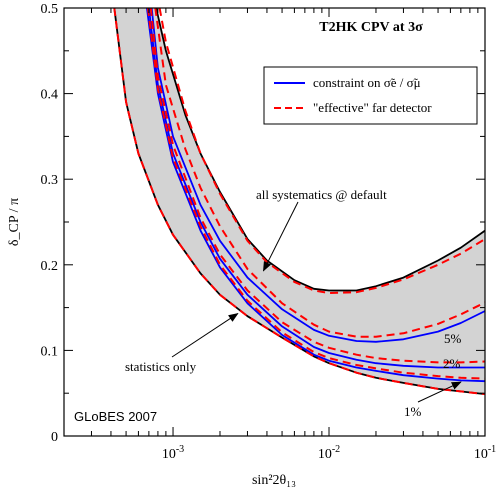 Image resolution: width=498 pixels, height=494 pixels. Describe the element at coordinates (54, 437) in the screenshot. I see `y-tick-label: 0` at that location.